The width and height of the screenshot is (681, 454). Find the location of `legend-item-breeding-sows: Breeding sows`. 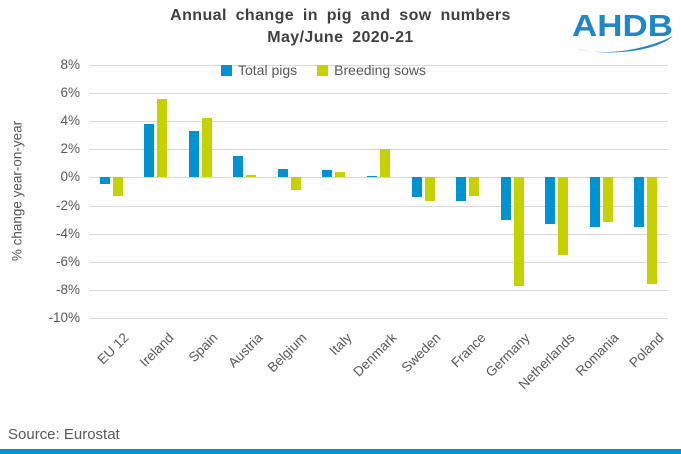

legend-item-breeding-sows: Breeding sows is located at coordinates (371, 70).